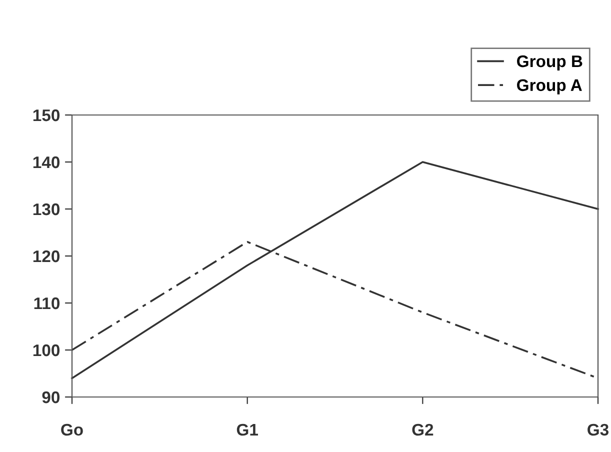 Image resolution: width=611 pixels, height=452 pixels. I want to click on x-tick-label: Go, so click(72, 430).